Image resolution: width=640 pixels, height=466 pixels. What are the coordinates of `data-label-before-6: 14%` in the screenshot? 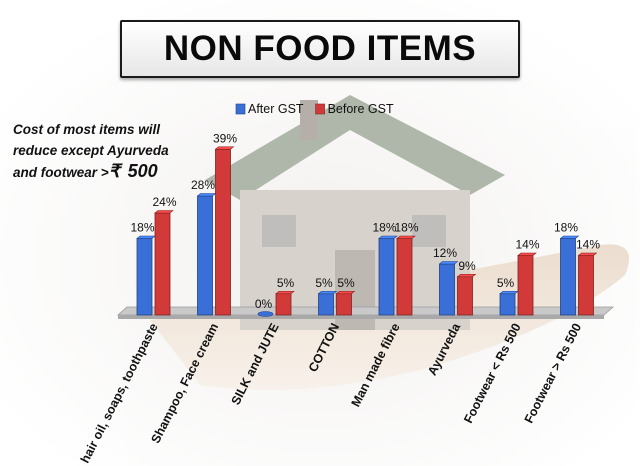 It's located at (527, 245).